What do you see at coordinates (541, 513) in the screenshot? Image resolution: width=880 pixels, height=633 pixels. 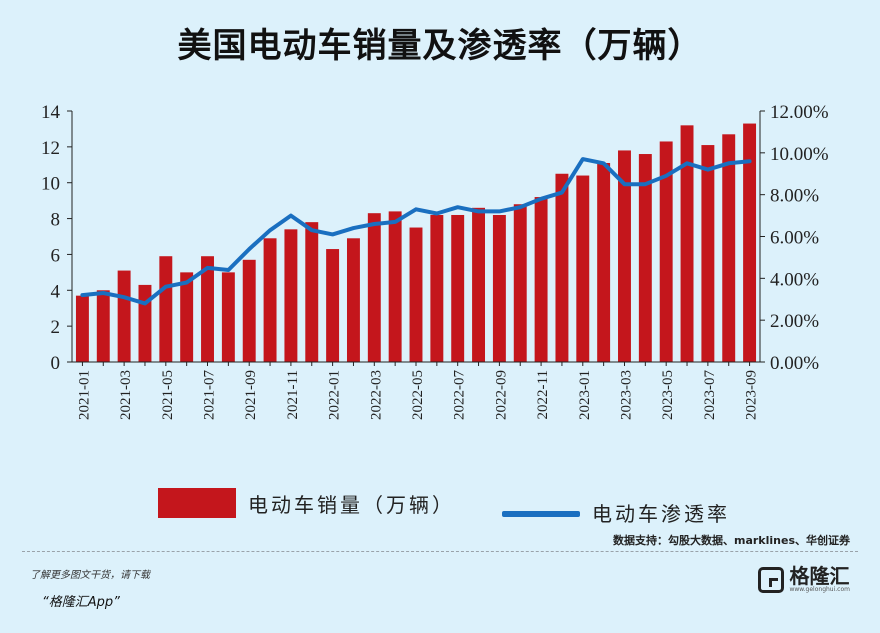 I see `legend-line-swatch` at bounding box center [541, 513].